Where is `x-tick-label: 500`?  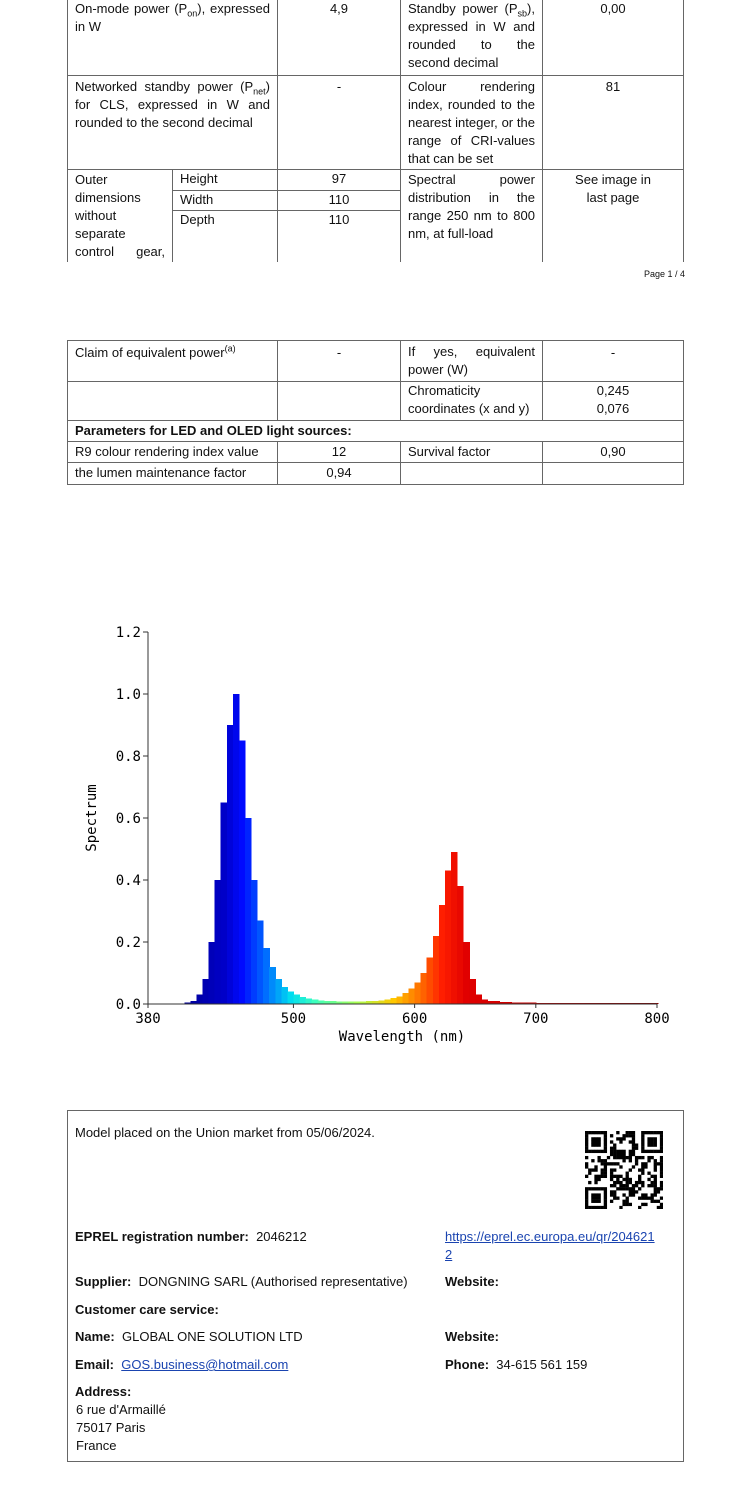 x-tick-label: 500 is located at coordinates (293, 1019).